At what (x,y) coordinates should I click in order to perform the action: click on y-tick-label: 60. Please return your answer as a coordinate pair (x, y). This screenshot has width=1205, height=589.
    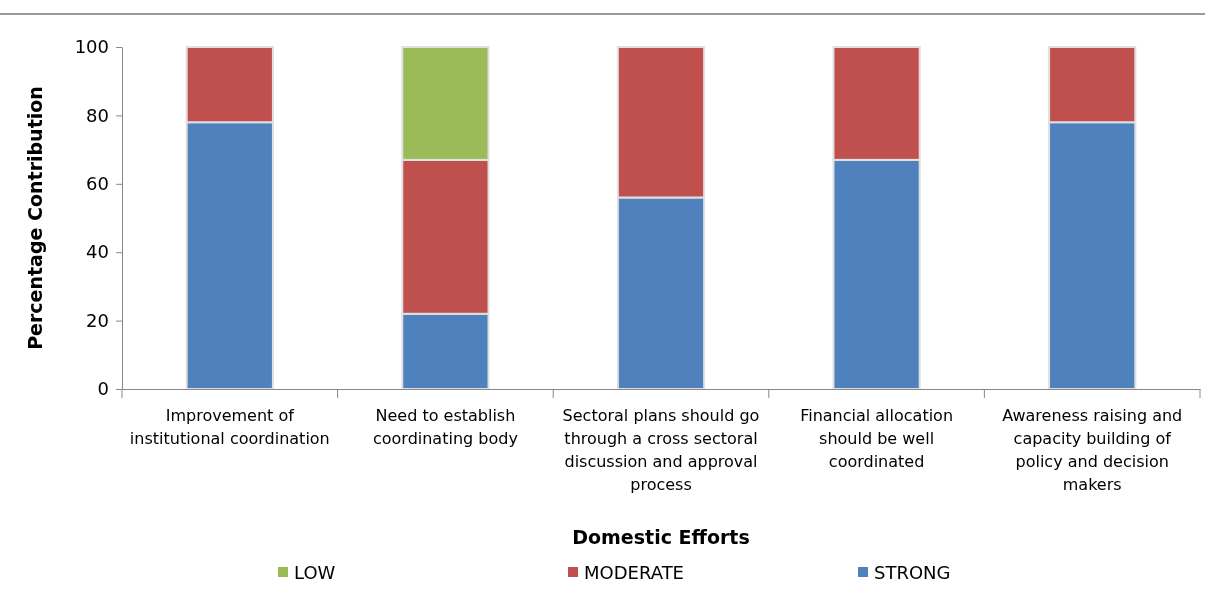
    Looking at the image, I should click on (97, 184).